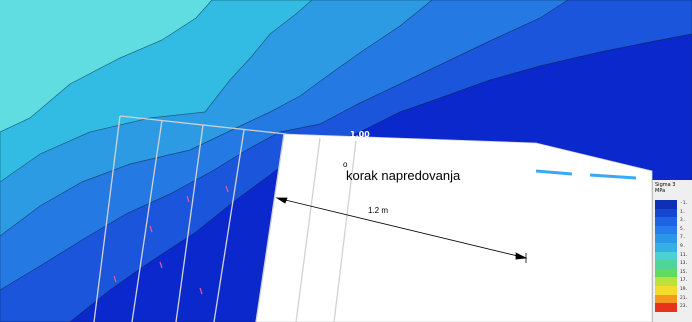  I want to click on legend-row: 7., so click(673, 238).